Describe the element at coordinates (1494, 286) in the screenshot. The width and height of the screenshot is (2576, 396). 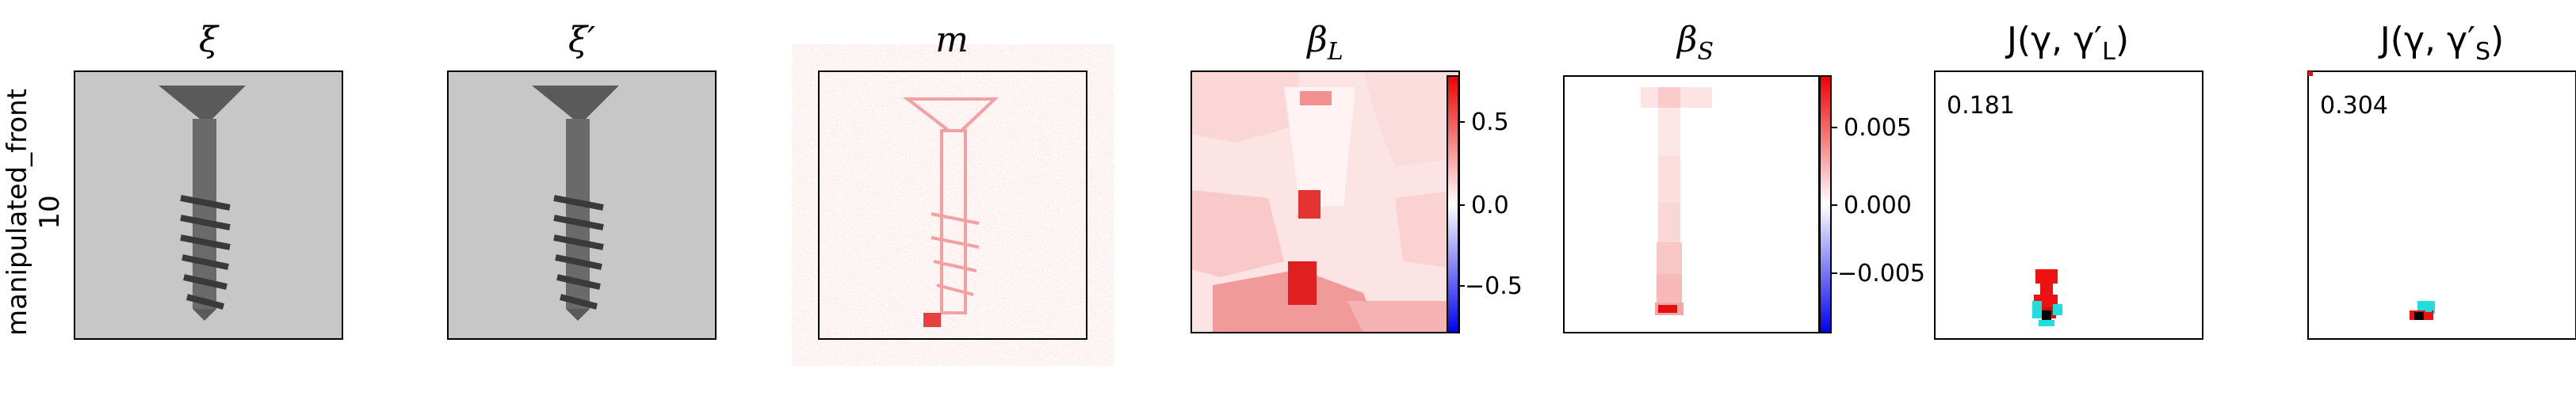
I see `colorbar-beta-l-tick-3: −0.5` at that location.